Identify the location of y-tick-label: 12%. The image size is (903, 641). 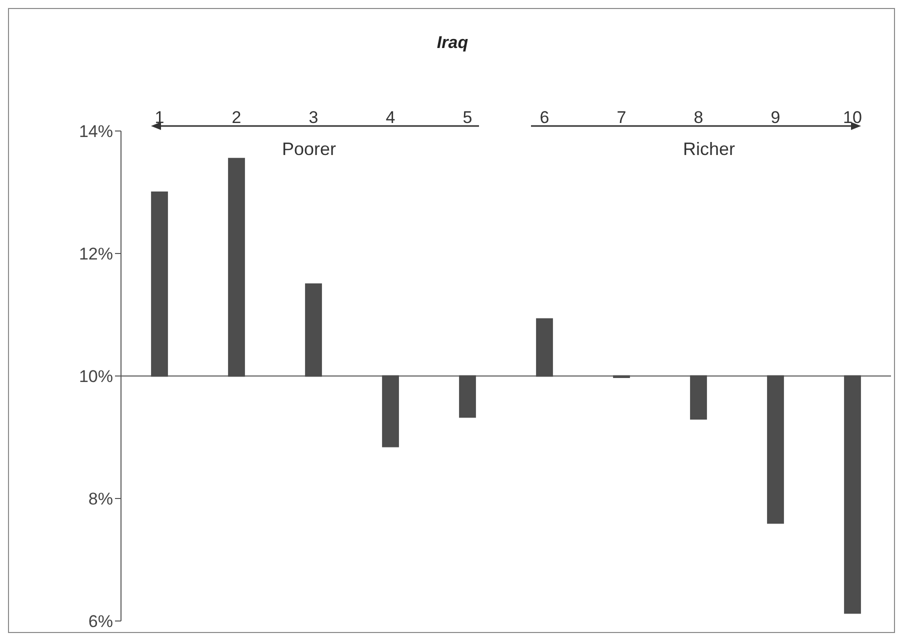
(95, 254).